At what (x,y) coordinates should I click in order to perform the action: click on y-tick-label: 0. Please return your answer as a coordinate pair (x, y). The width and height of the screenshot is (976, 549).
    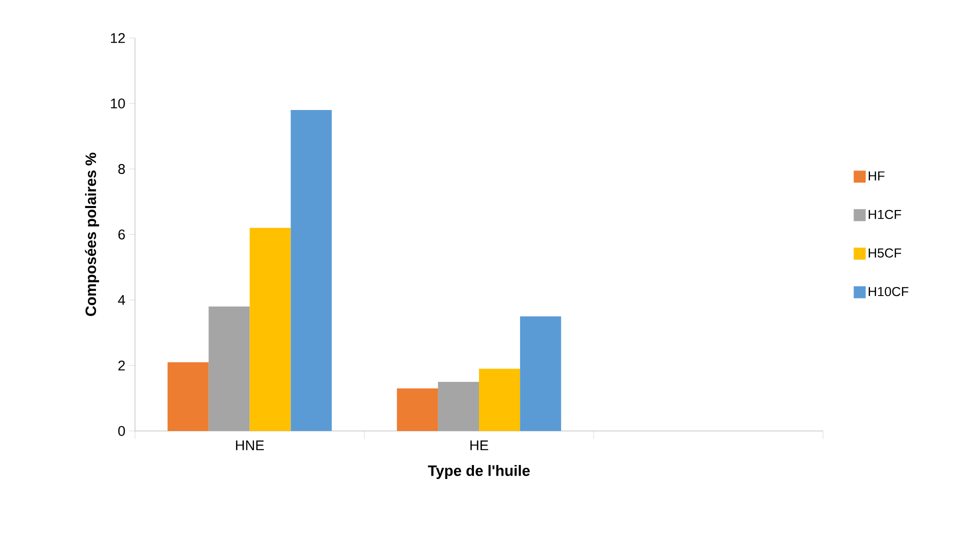
    Looking at the image, I should click on (121, 431).